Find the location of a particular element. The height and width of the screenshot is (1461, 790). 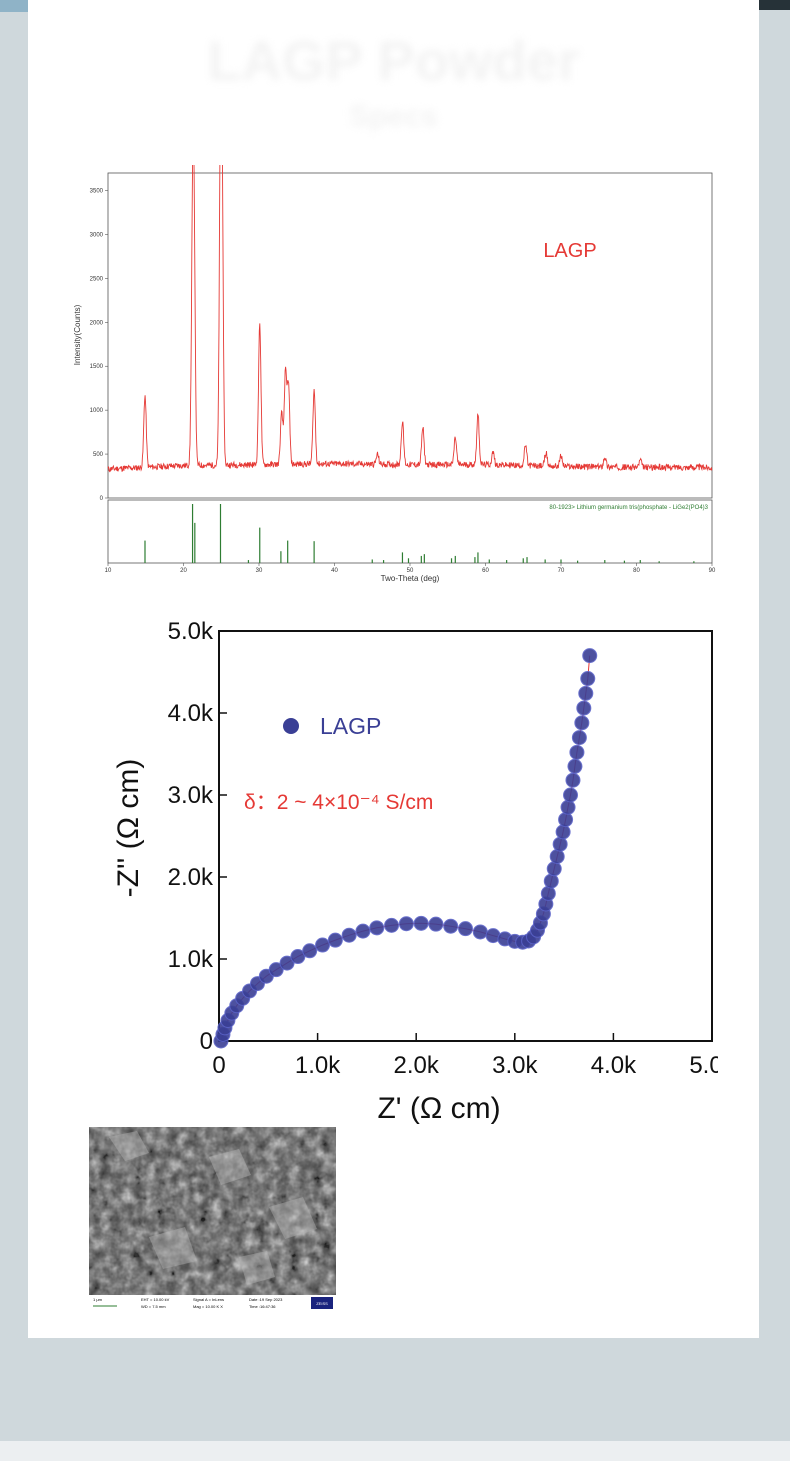

eis-x-axis-label: Z' (Ω cm) is located at coordinates (438, 1108).